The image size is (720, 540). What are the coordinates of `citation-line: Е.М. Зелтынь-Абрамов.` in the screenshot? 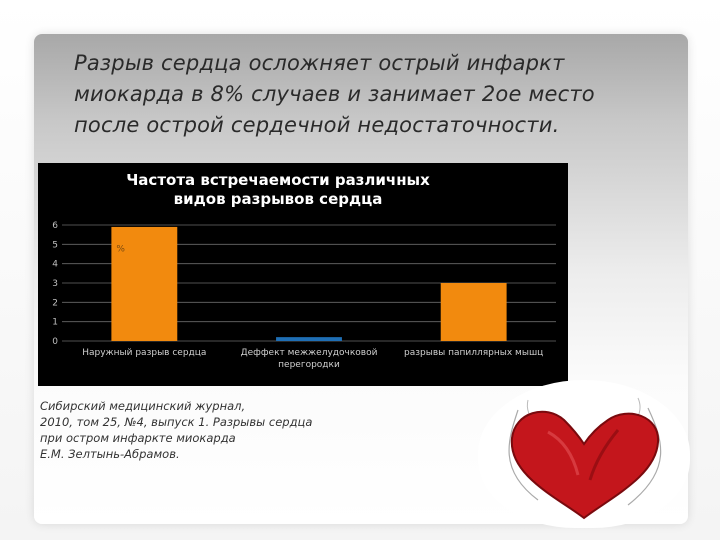 It's located at (110, 454).